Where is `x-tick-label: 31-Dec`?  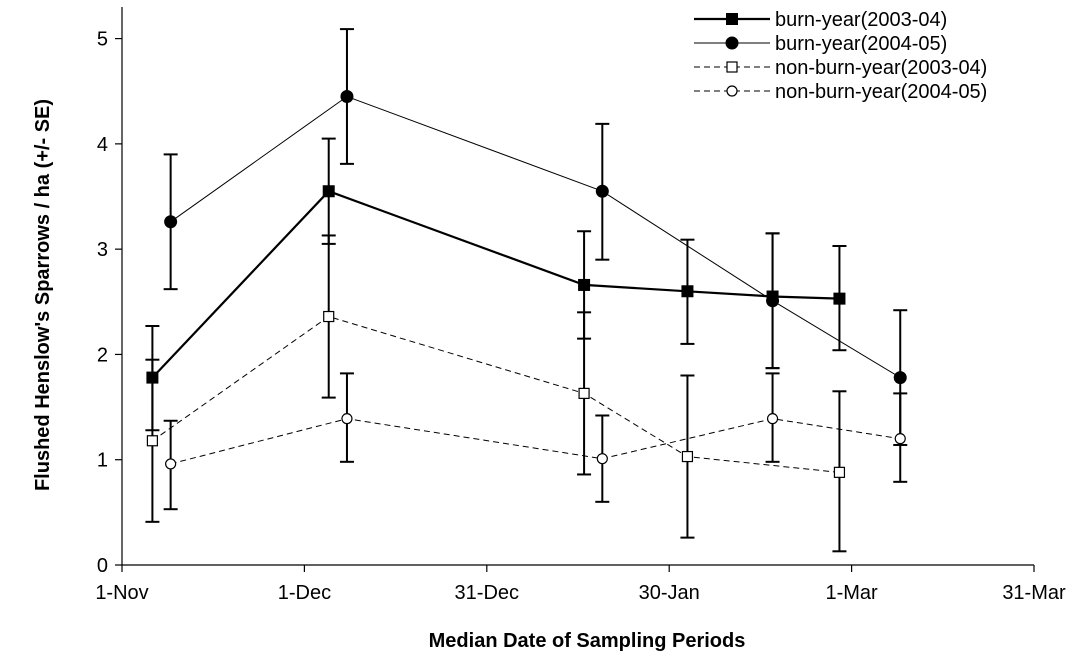 x-tick-label: 31-Dec is located at coordinates (487, 593).